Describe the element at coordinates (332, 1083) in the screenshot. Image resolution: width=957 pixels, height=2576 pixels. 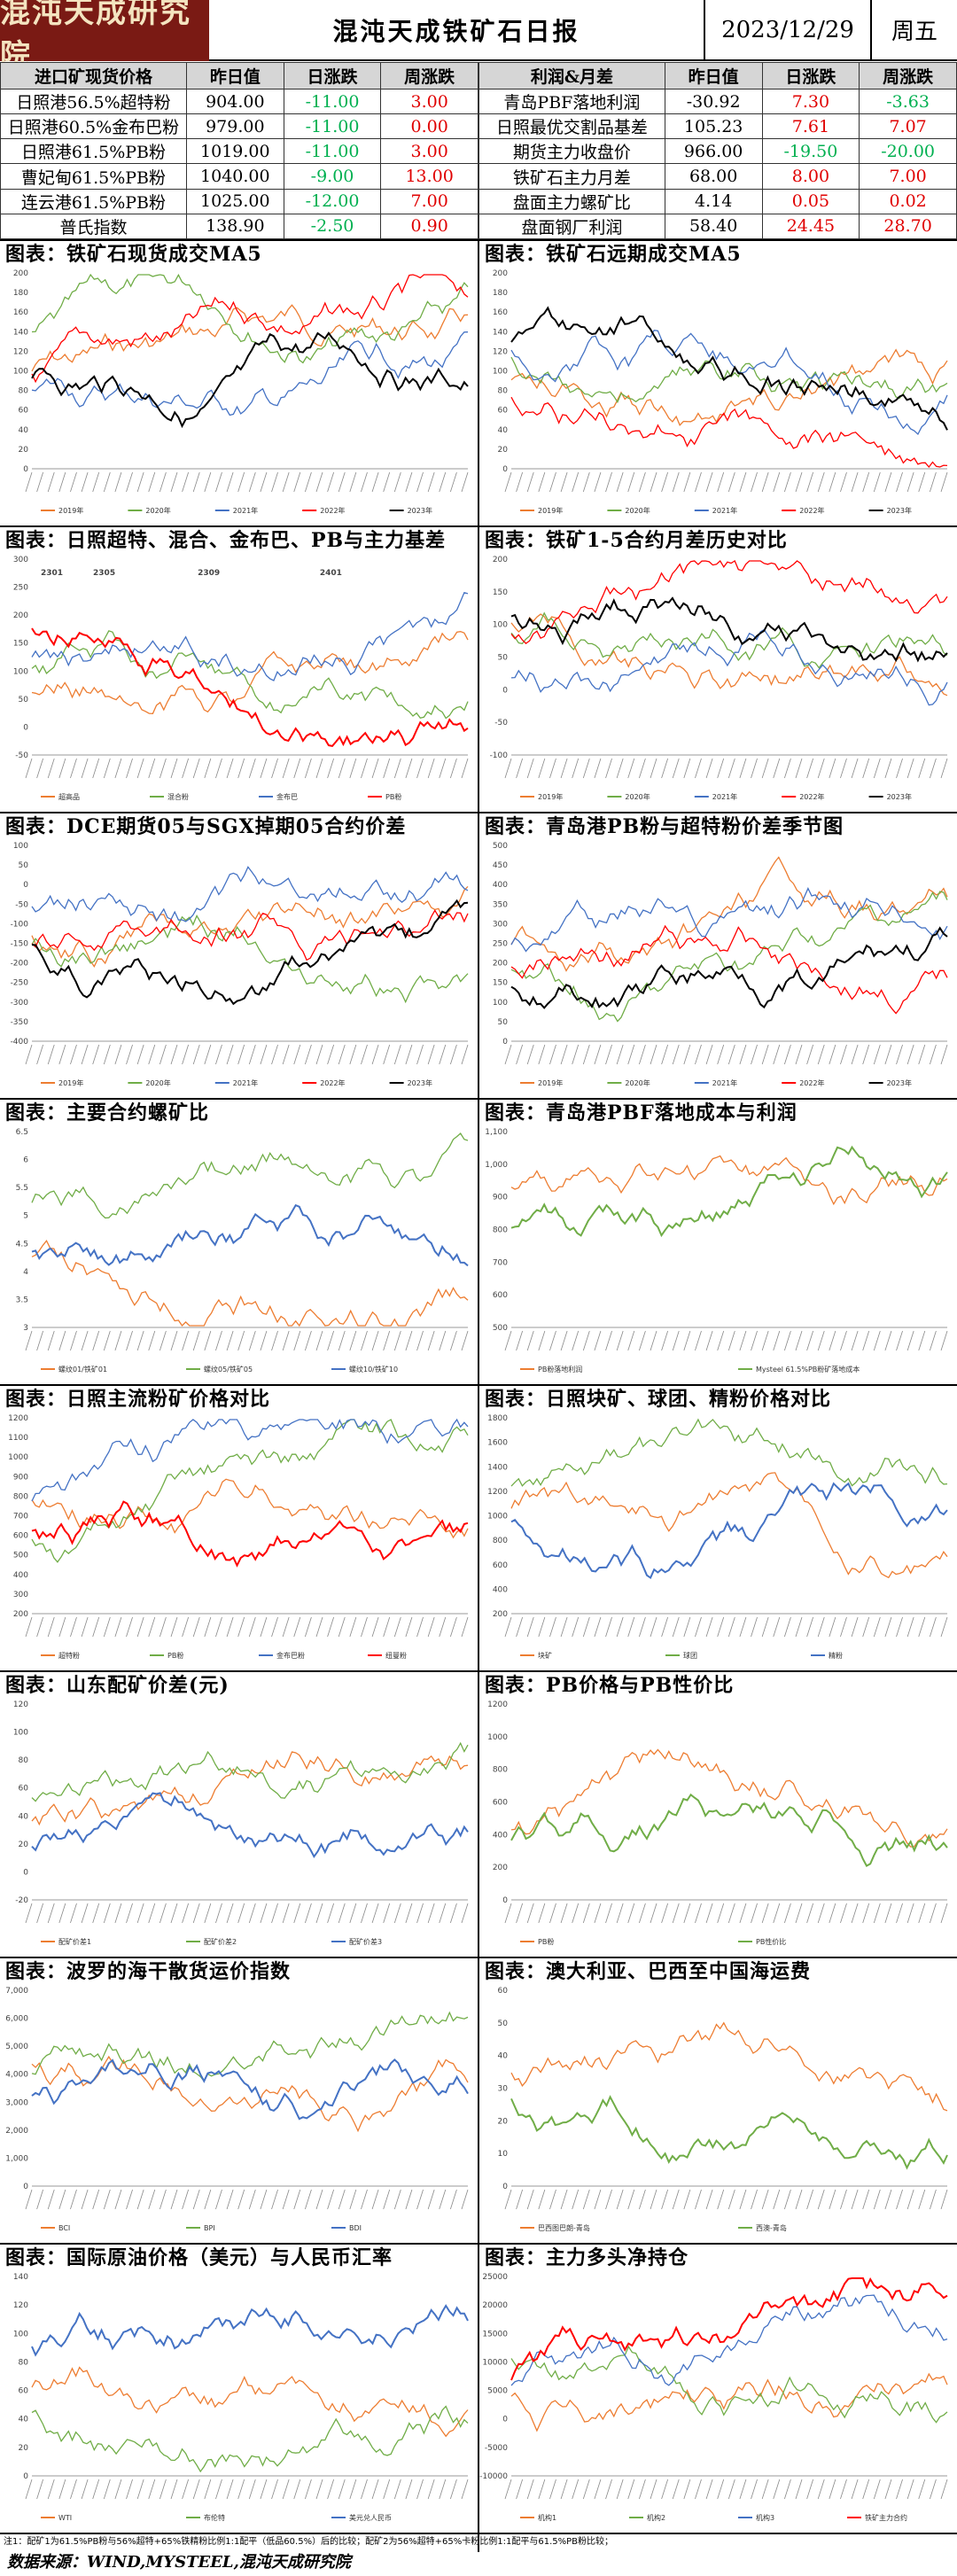
I see `legend-label: 2022年` at that location.